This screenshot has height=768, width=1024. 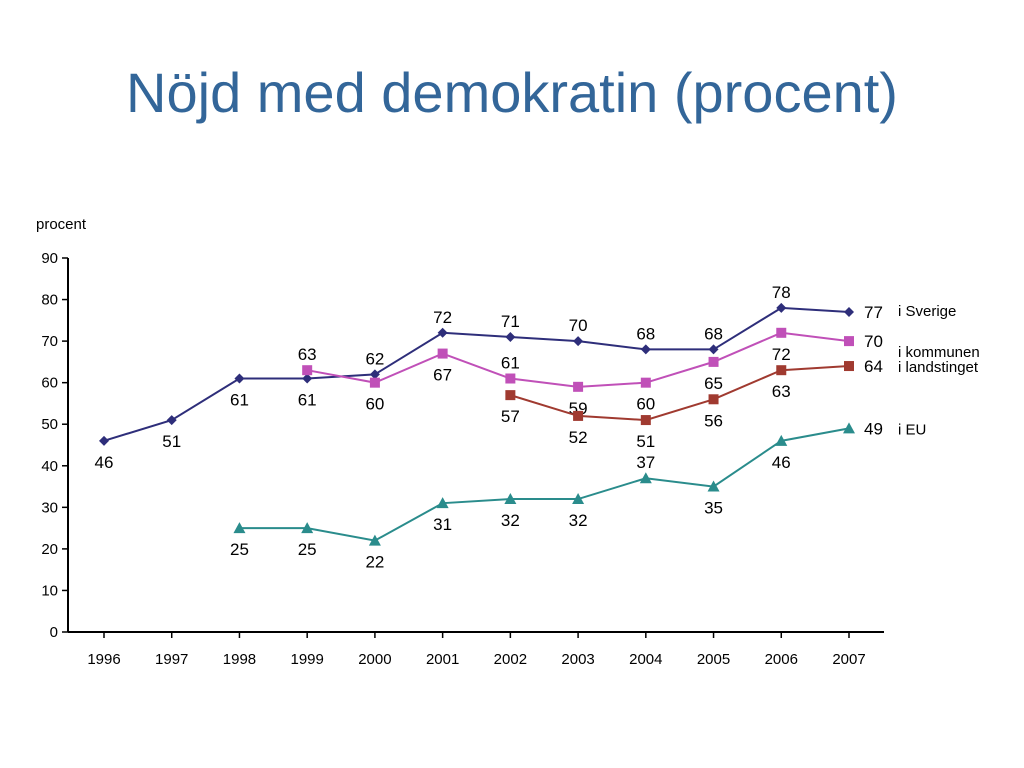 I want to click on y-axis-title: procent, so click(x=61, y=224).